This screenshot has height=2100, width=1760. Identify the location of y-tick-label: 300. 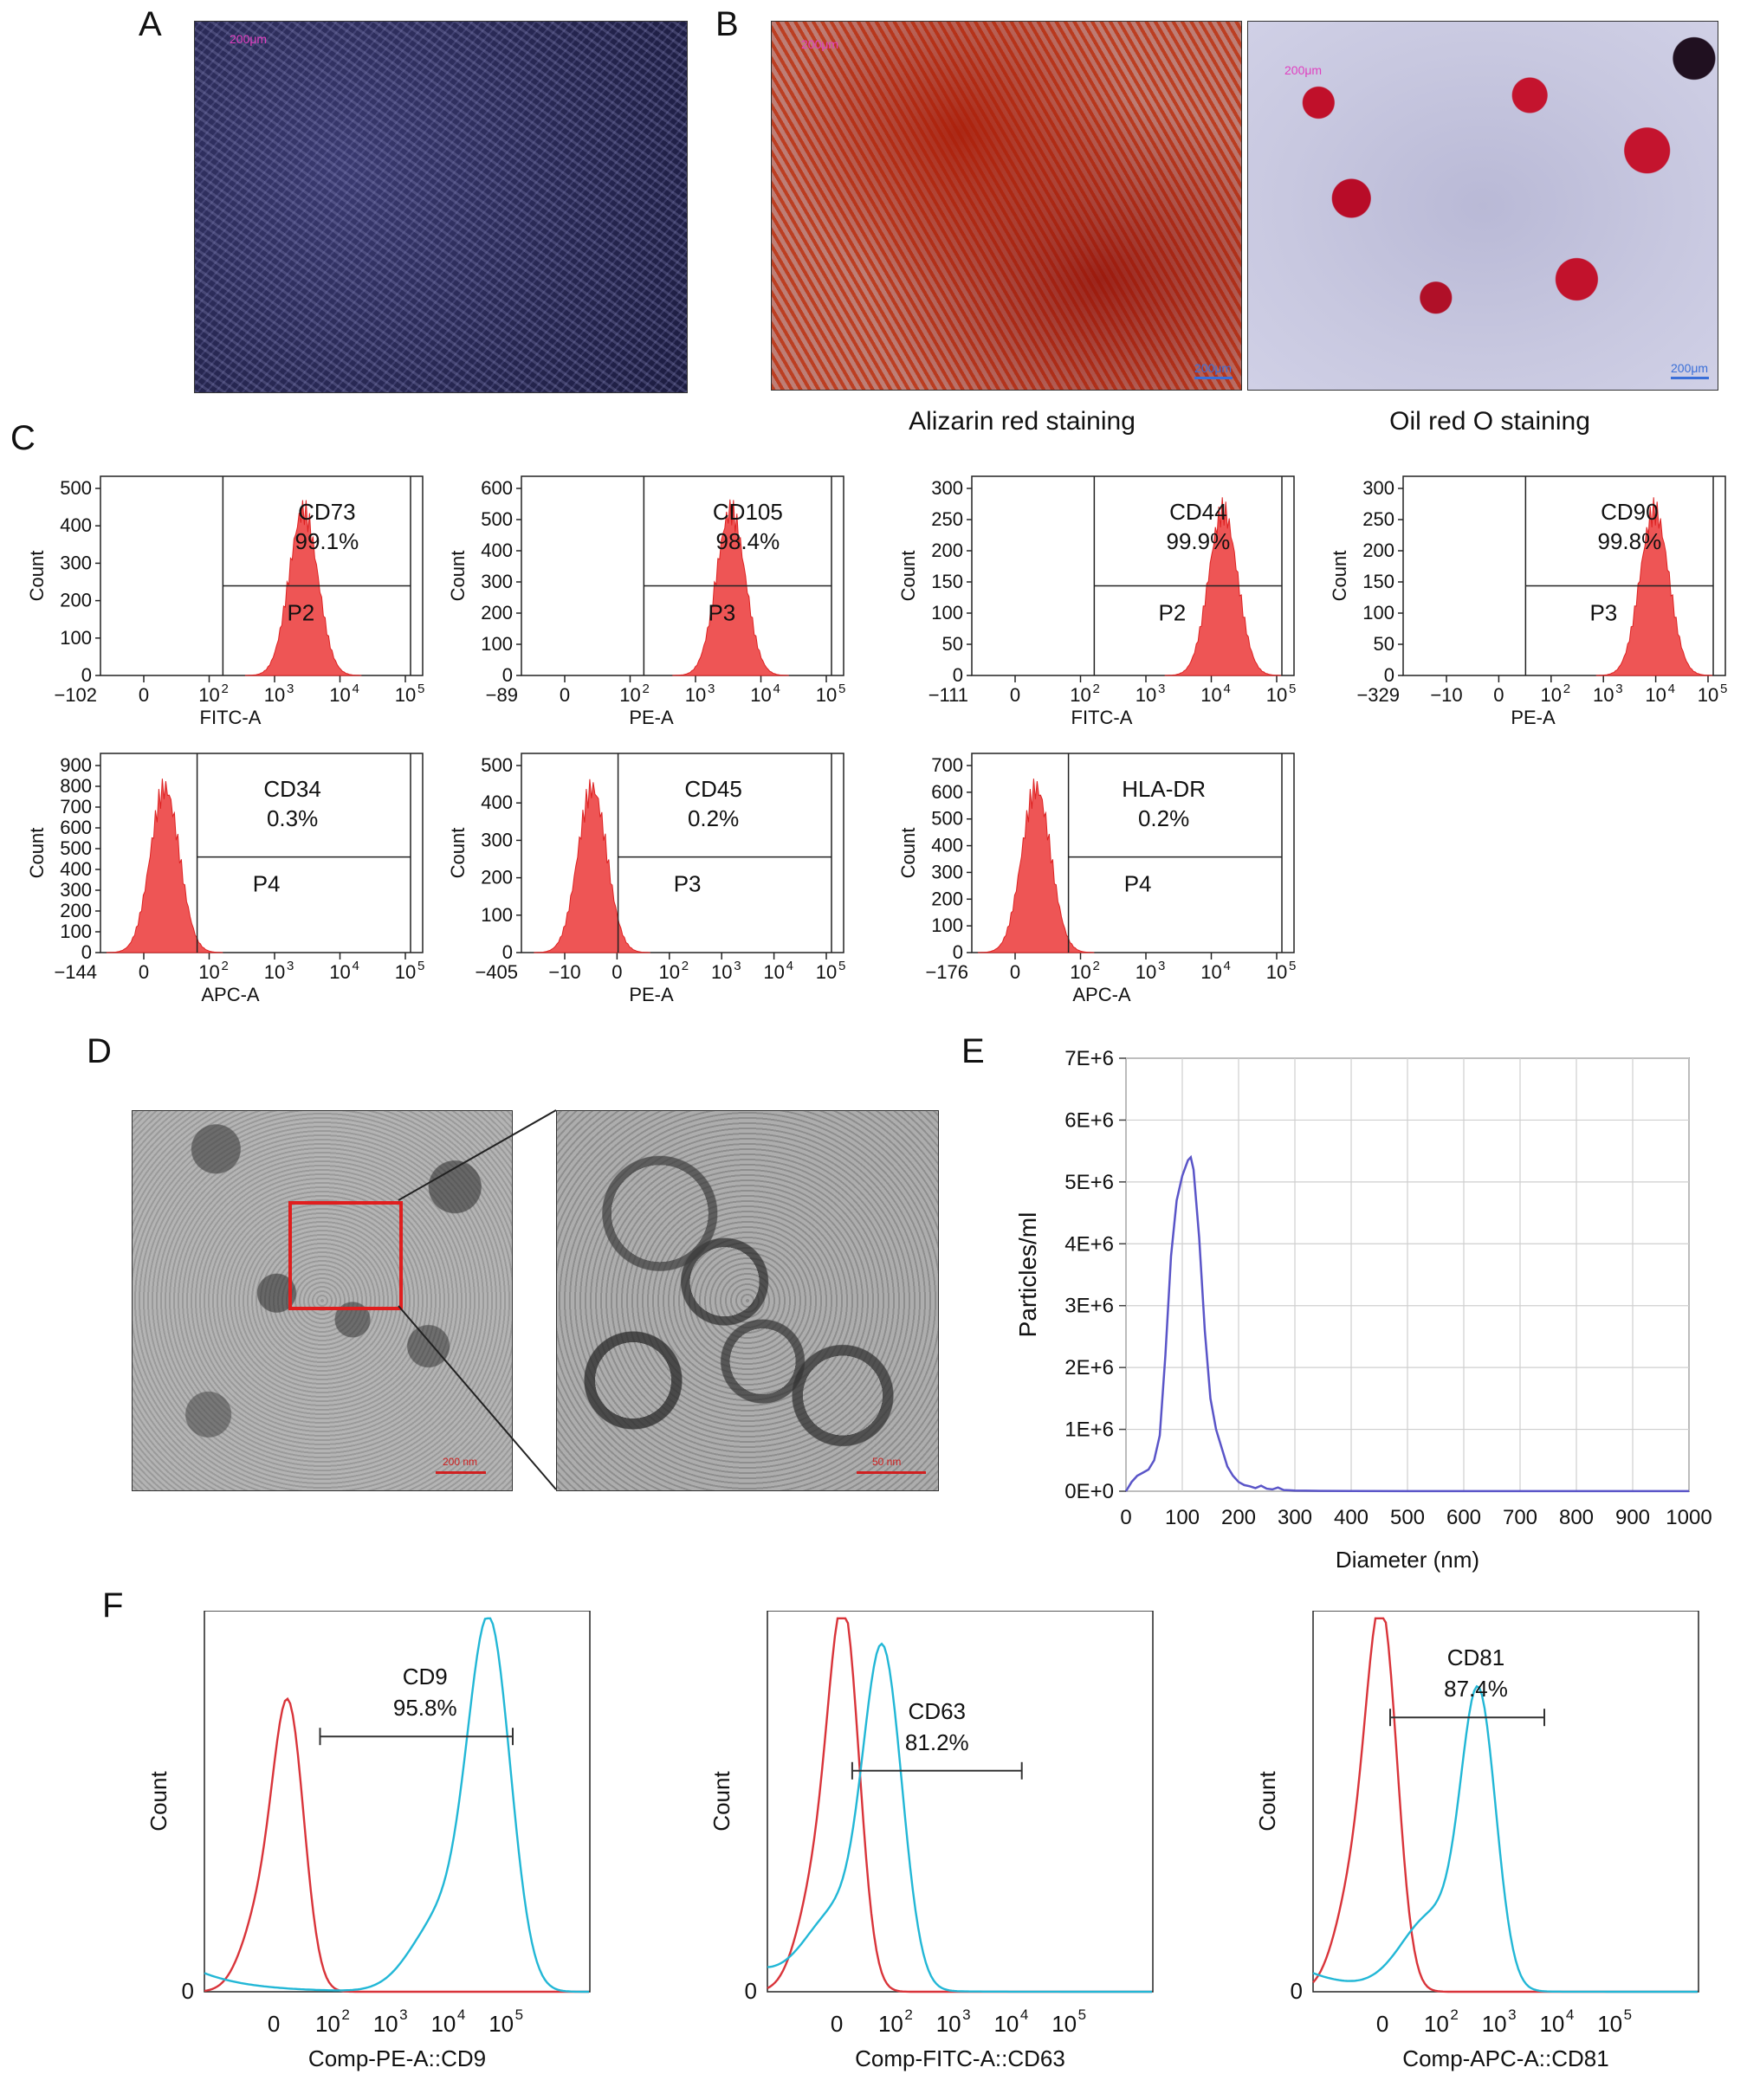
(497, 839).